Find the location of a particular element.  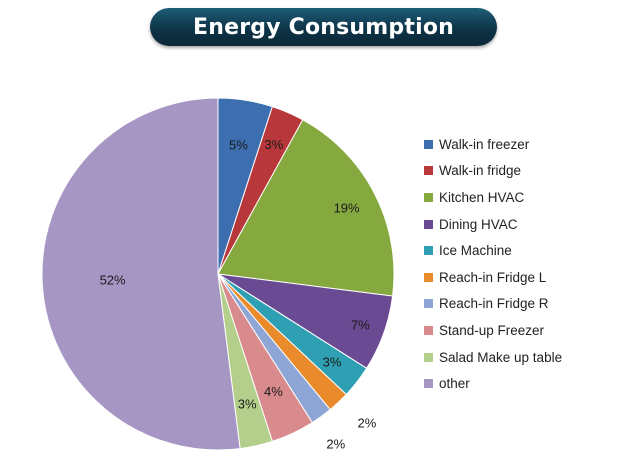

legend-item: Reach-in Fridge R is located at coordinates (529, 304).